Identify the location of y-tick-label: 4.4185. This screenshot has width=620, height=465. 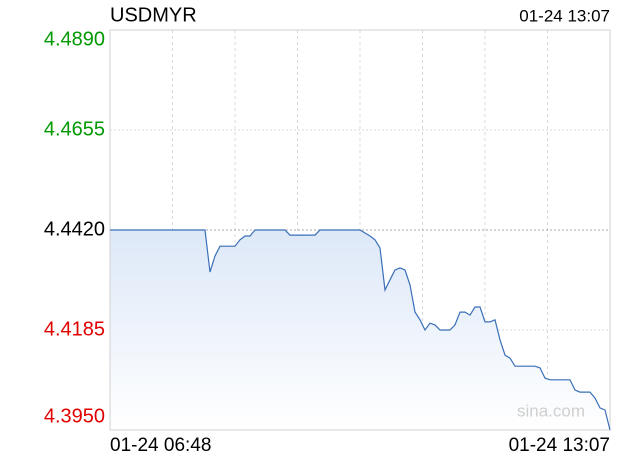
(74, 329).